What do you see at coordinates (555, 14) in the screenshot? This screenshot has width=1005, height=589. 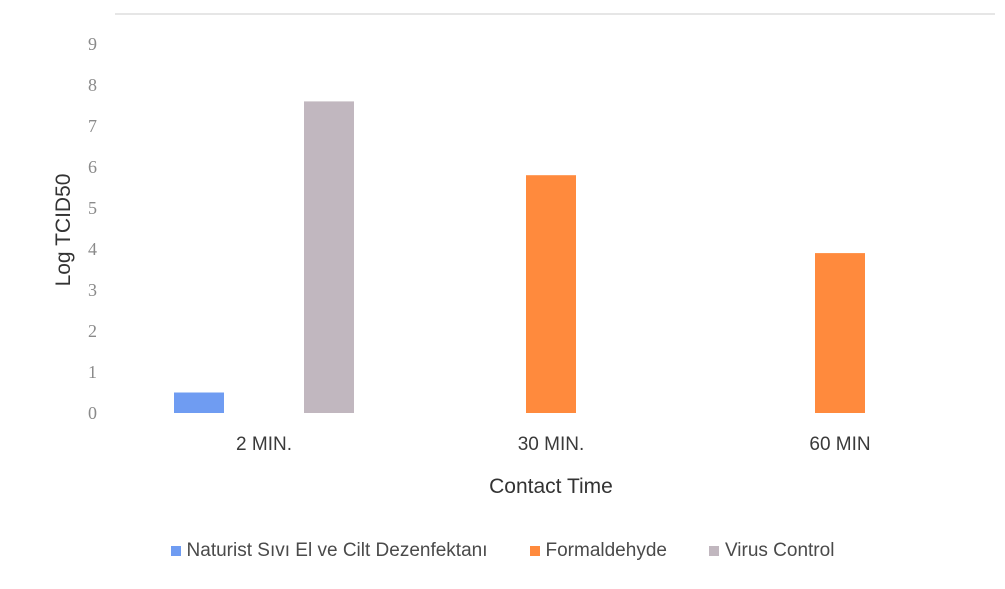 I see `chart-top-border` at bounding box center [555, 14].